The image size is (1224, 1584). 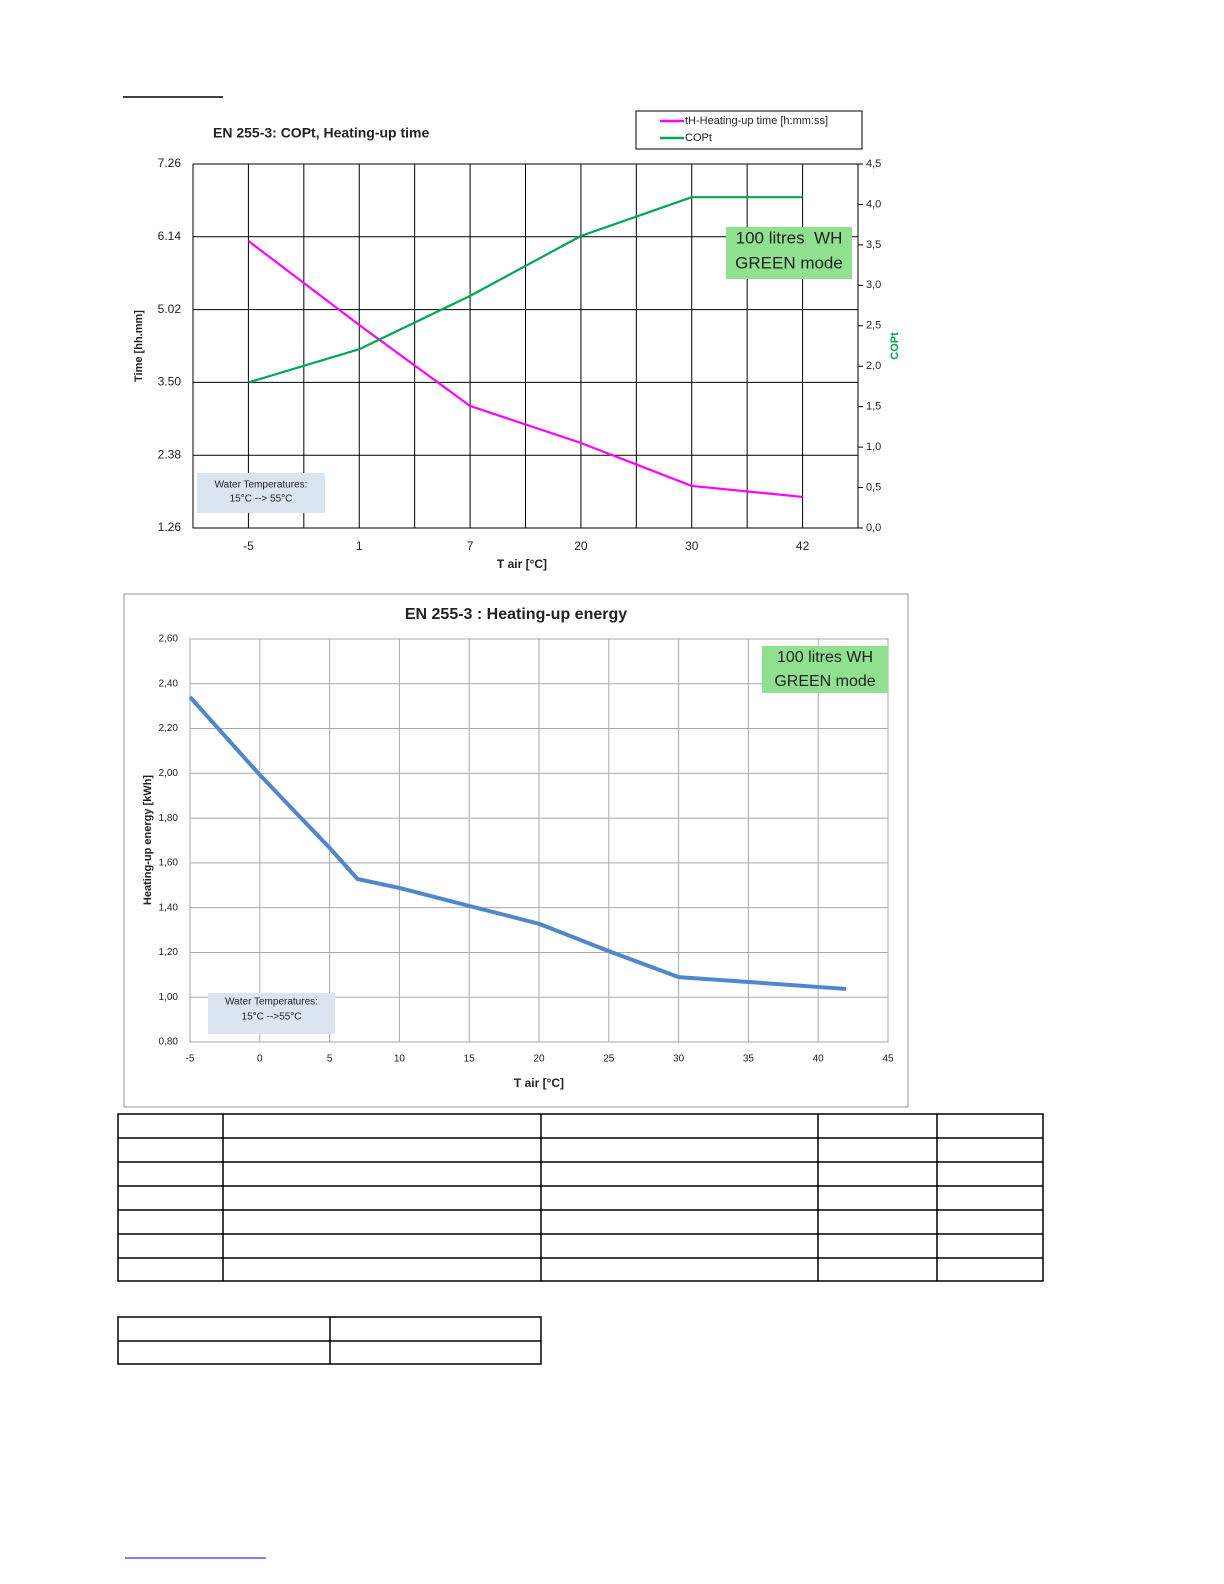 What do you see at coordinates (169, 818) in the screenshot?
I see `y-tick-label: 1,80` at bounding box center [169, 818].